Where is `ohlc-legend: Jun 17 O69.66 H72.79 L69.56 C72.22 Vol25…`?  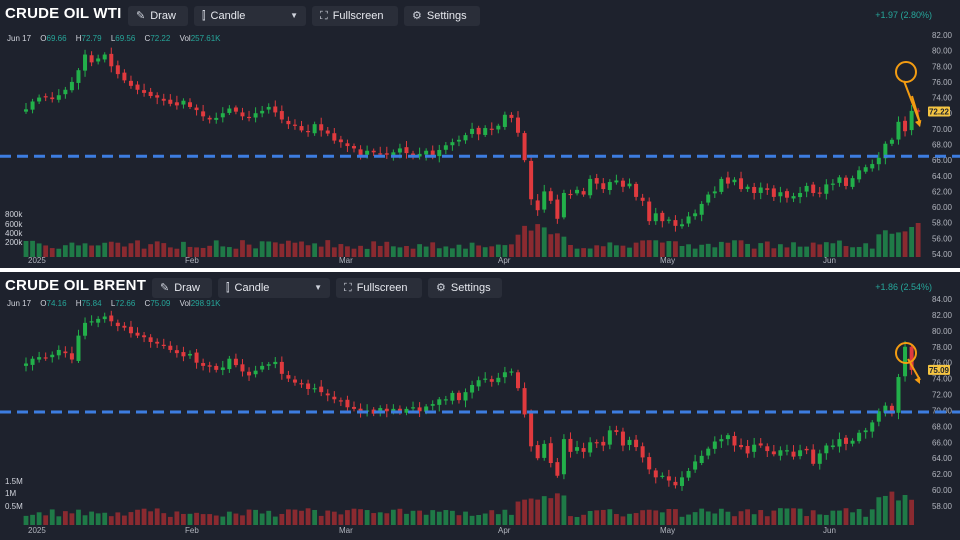
ohlc-legend: Jun 17 O69.66 H72.79 L69.56 C72.22 Vol25… is located at coordinates (114, 38).